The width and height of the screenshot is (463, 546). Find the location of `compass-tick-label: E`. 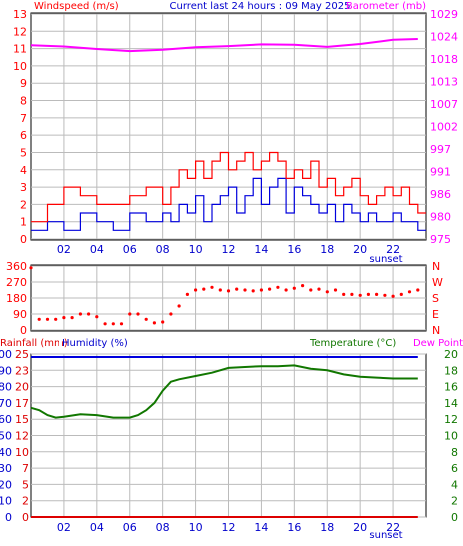

compass-tick-label: E is located at coordinates (435, 314).